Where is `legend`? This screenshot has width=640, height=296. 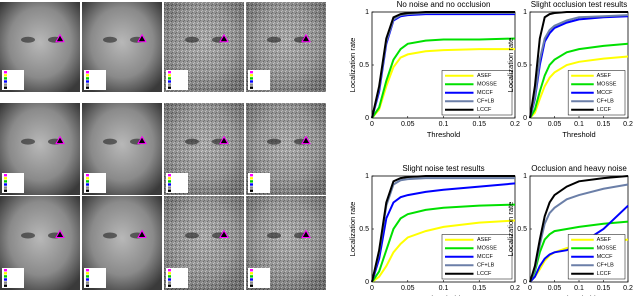 legend is located at coordinates (477, 93).